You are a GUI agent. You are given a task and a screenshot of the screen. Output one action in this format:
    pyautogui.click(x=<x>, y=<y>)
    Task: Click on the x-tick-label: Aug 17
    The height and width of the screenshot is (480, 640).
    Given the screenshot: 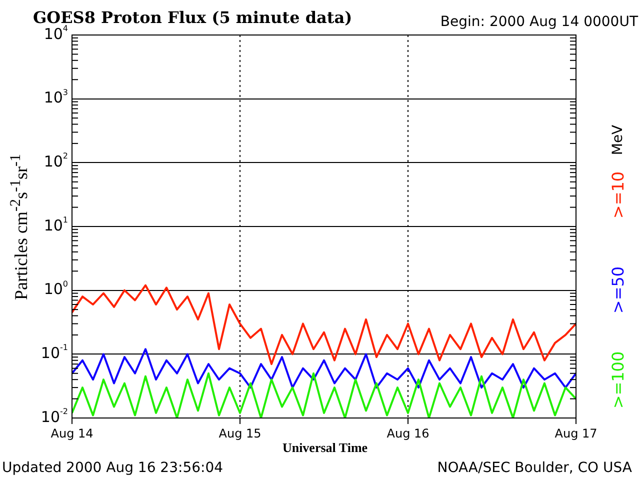 What is the action you would take?
    pyautogui.click(x=576, y=433)
    